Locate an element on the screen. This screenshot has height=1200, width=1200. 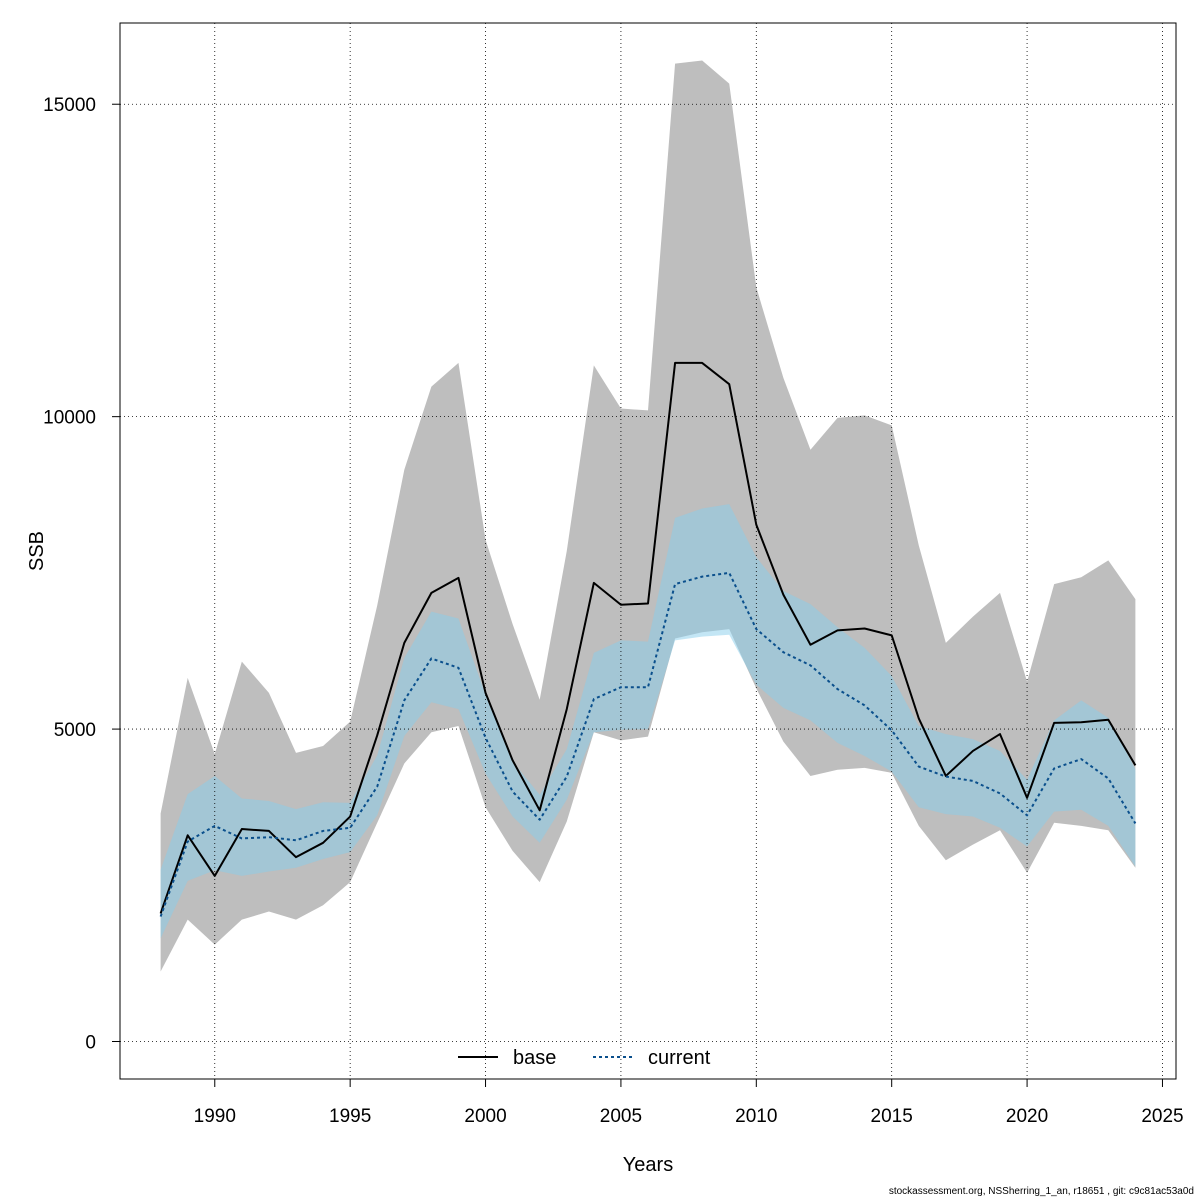
x-tick-label: 2025 is located at coordinates (1162, 1116).